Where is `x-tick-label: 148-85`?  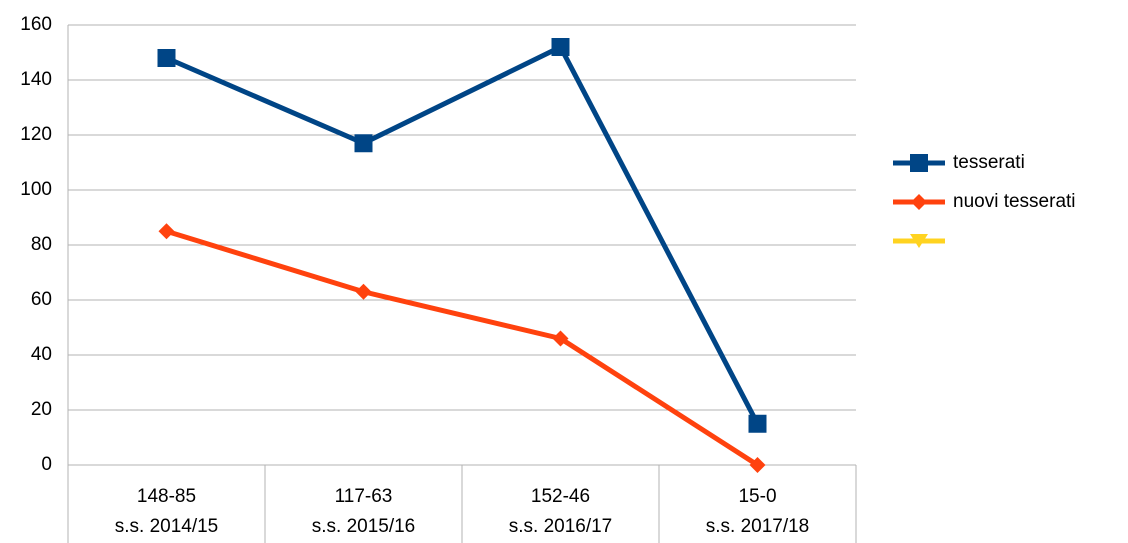 x-tick-label: 148-85 is located at coordinates (166, 496).